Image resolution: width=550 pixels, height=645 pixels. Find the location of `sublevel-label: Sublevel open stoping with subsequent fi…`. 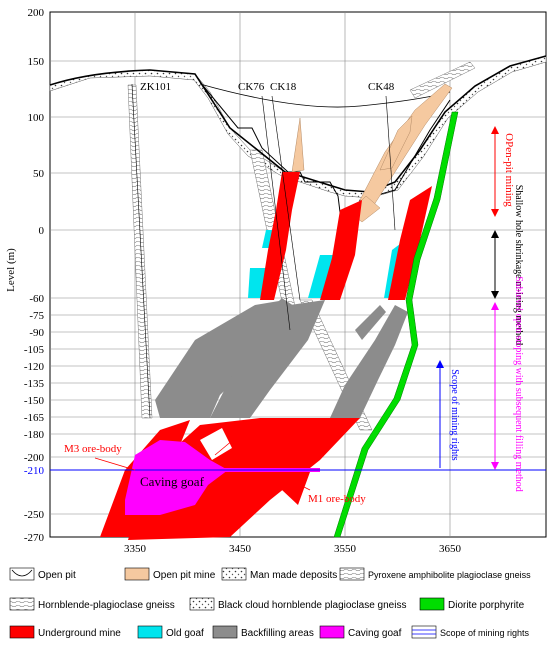

sublevel-label: Sublevel open stoping with subsequent fi… is located at coordinates (518, 384).